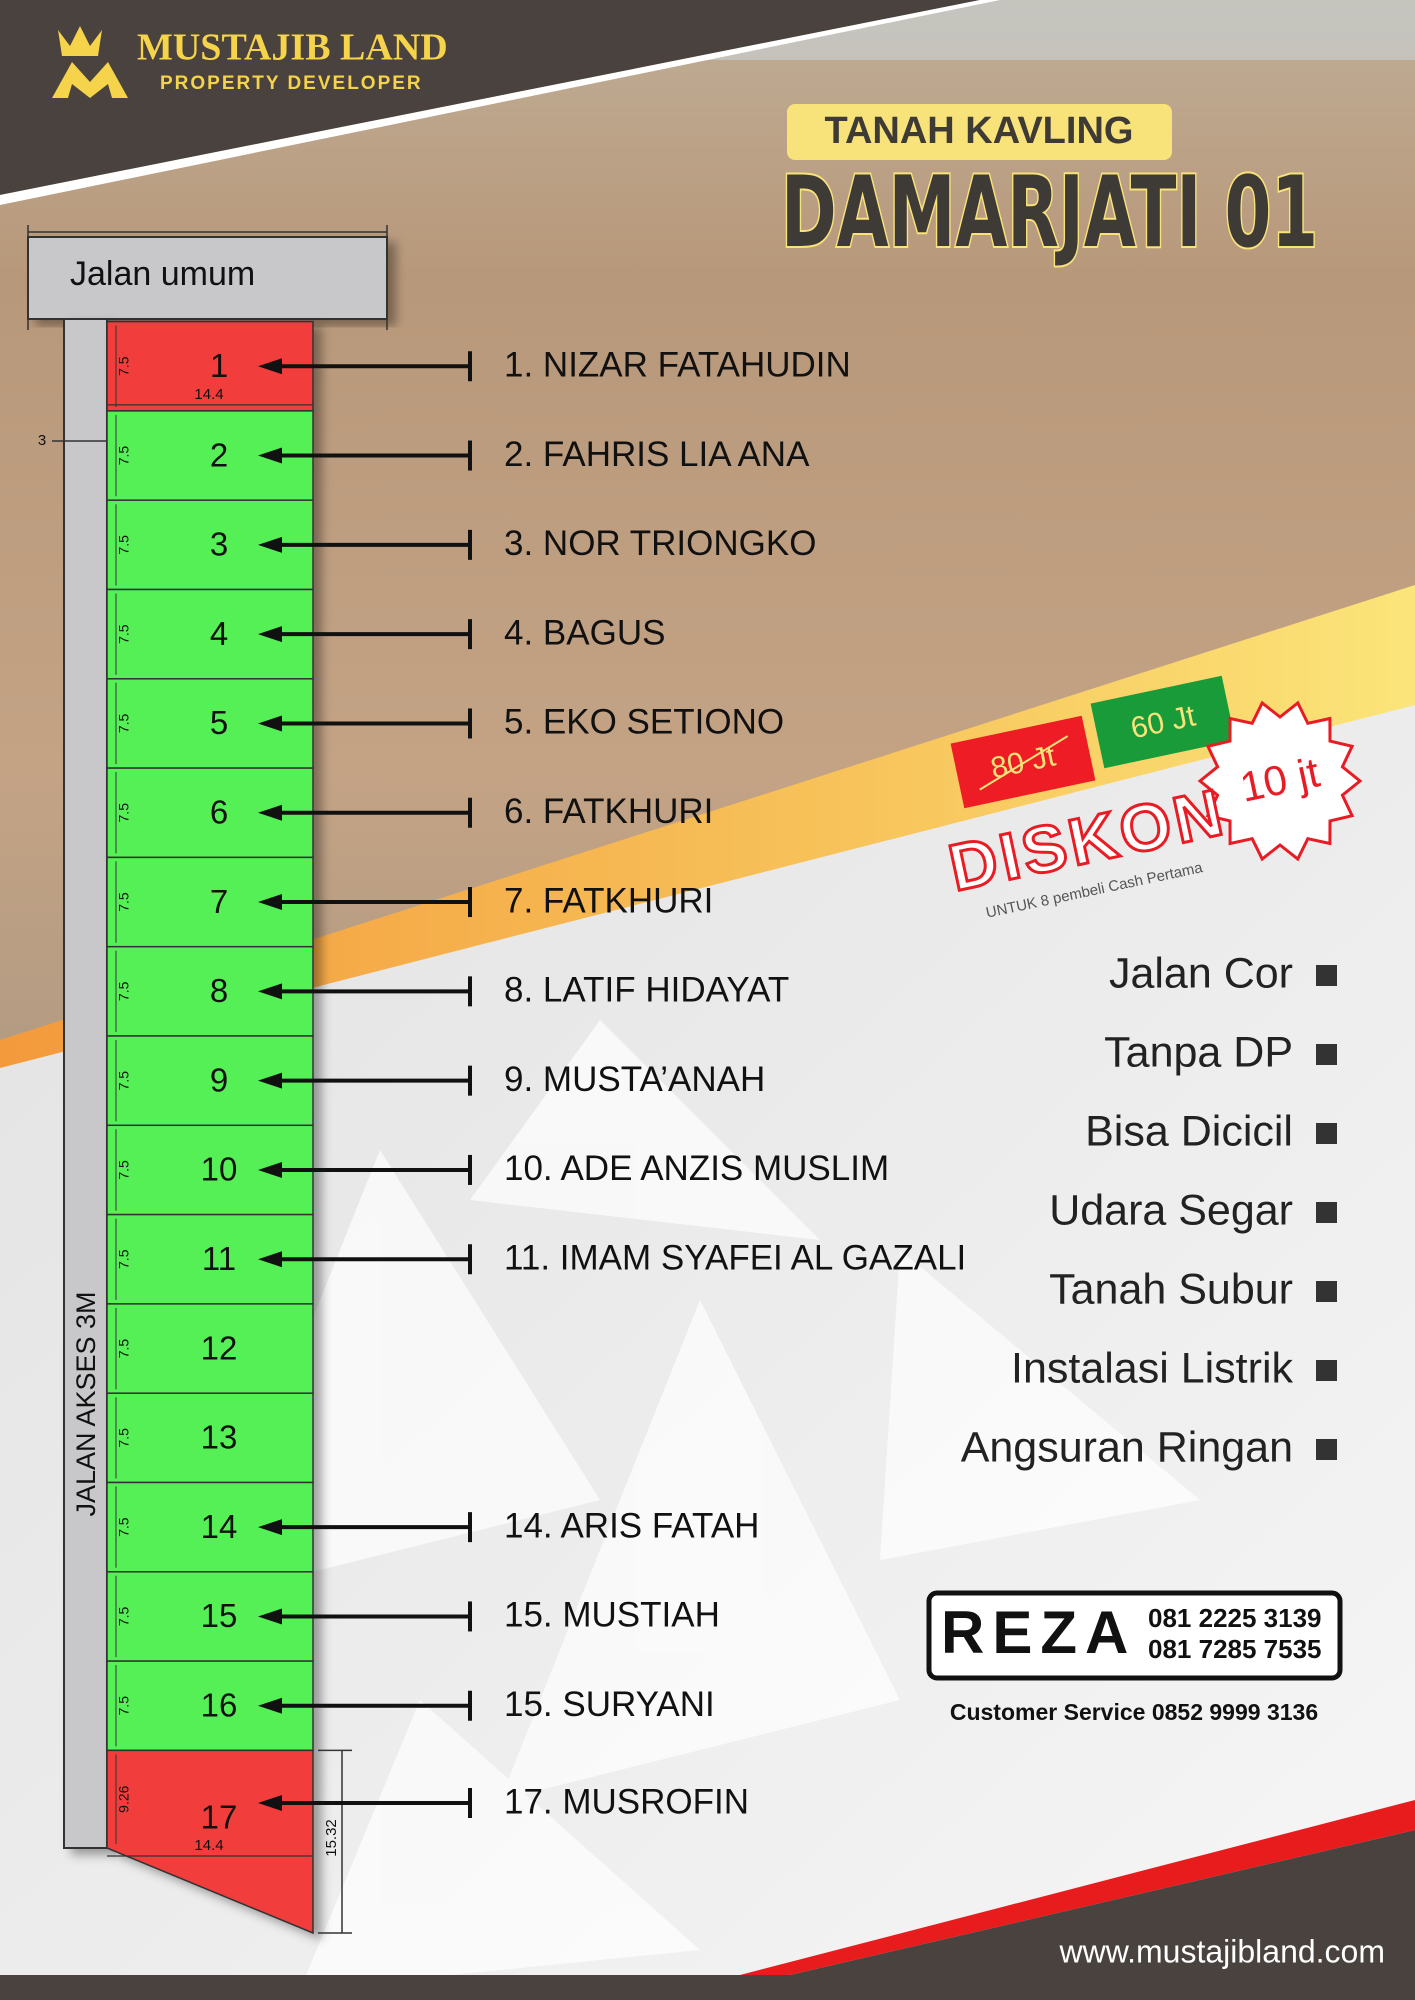 The height and width of the screenshot is (2000, 1415). I want to click on feature: Angsuran Ringan, so click(1127, 1447).